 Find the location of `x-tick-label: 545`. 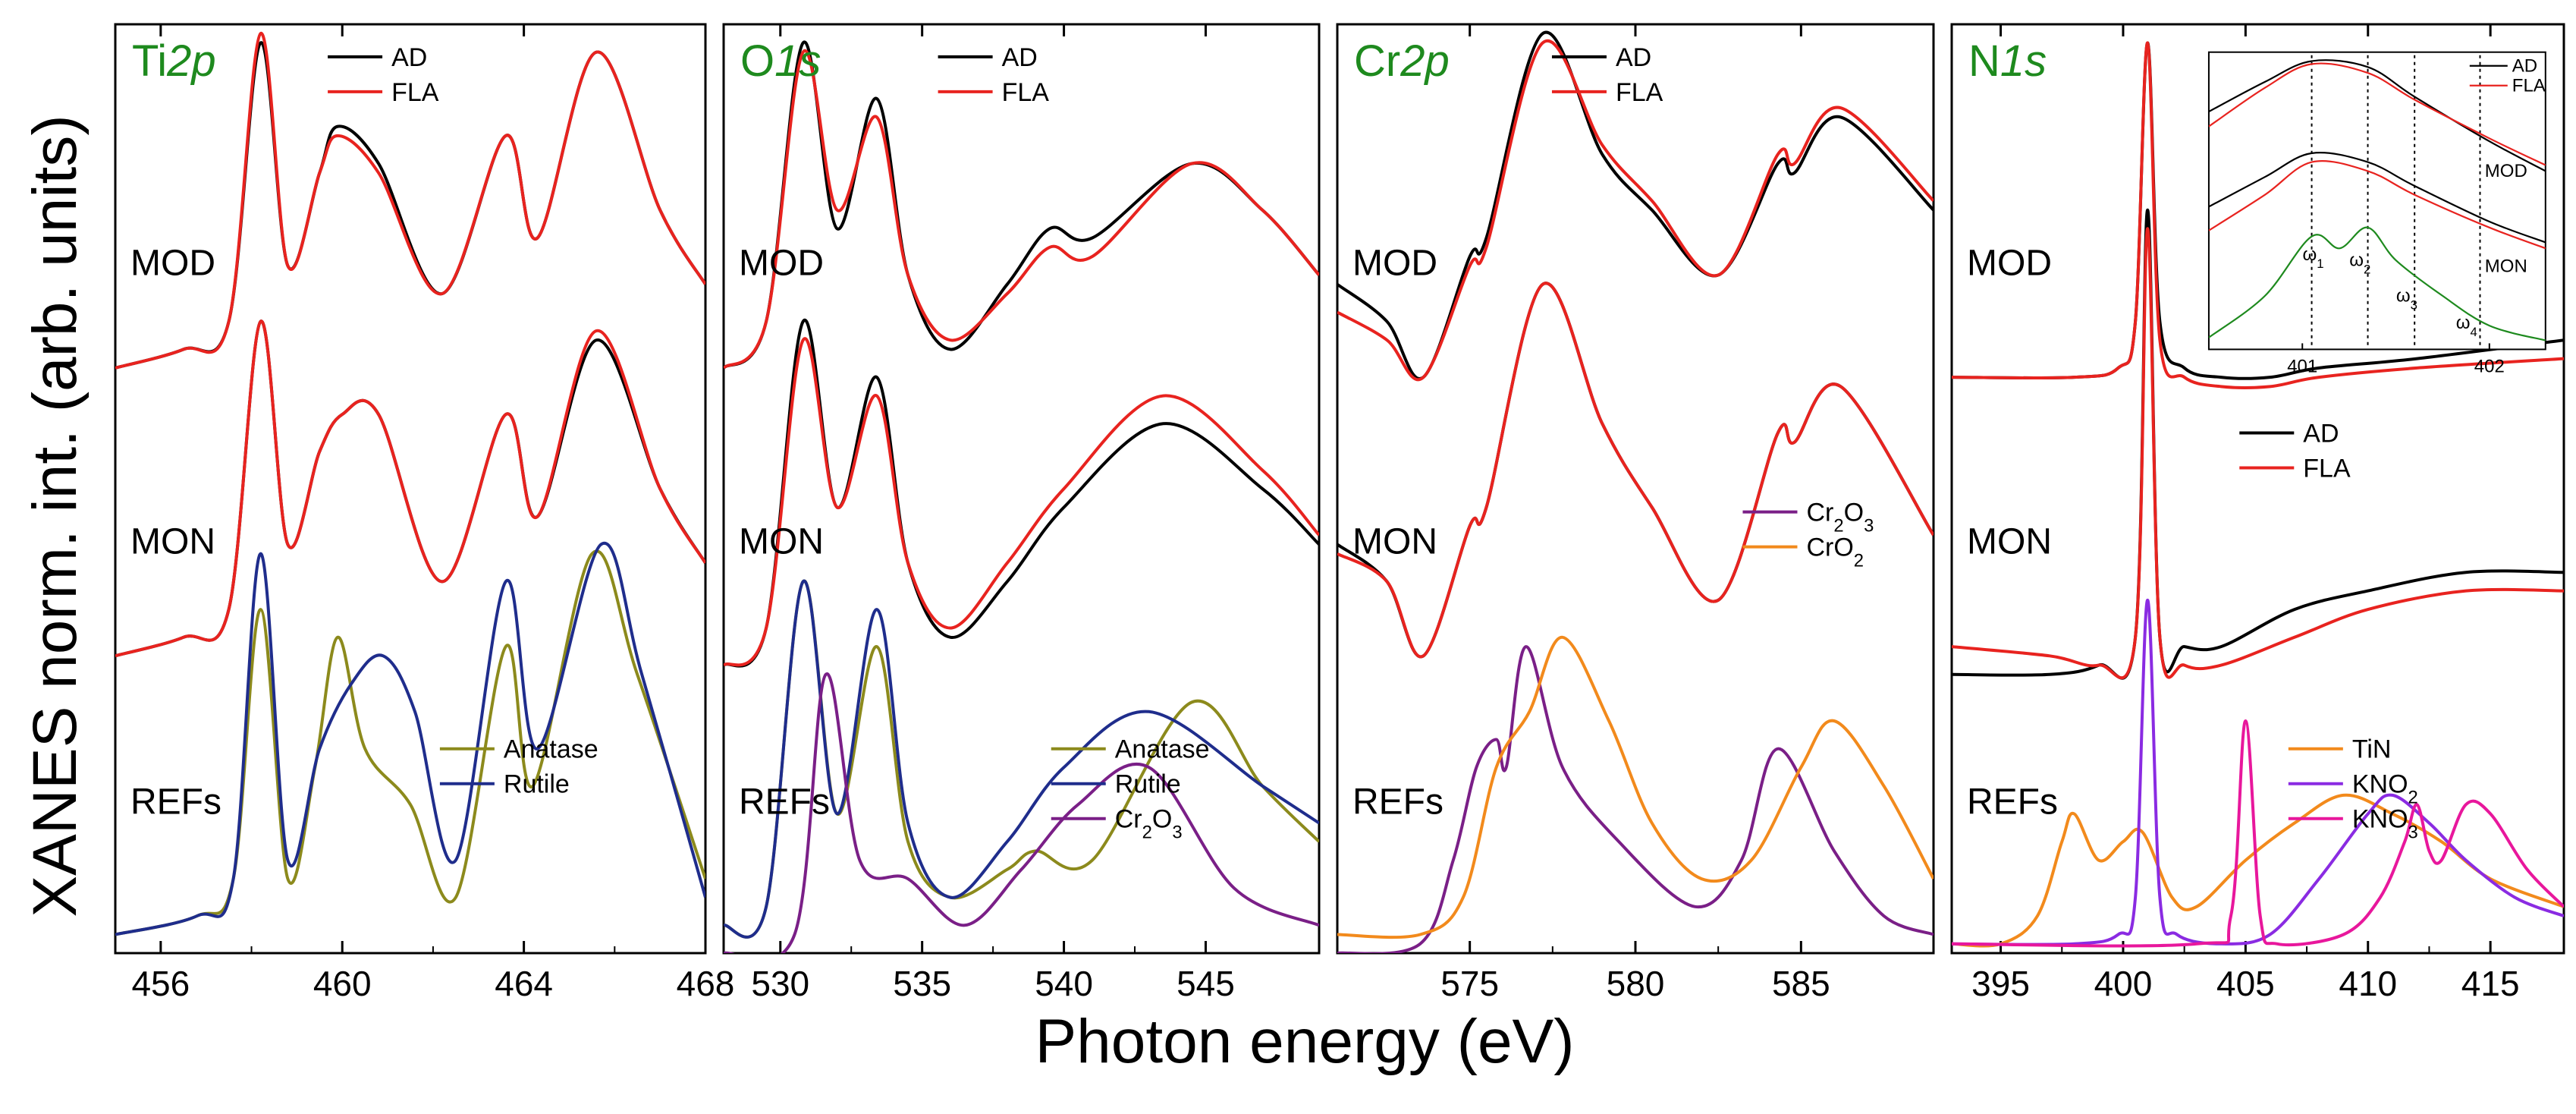

x-tick-label: 545 is located at coordinates (1205, 983).